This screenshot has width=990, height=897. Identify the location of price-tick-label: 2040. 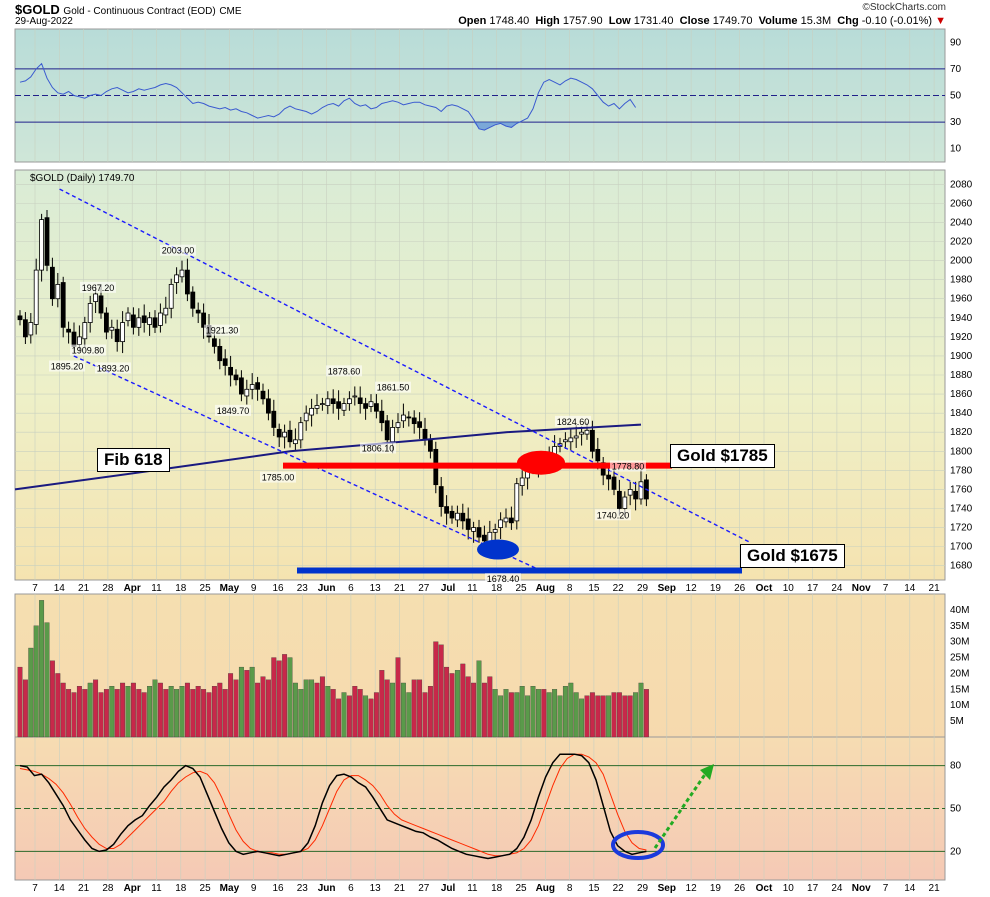
(961, 222).